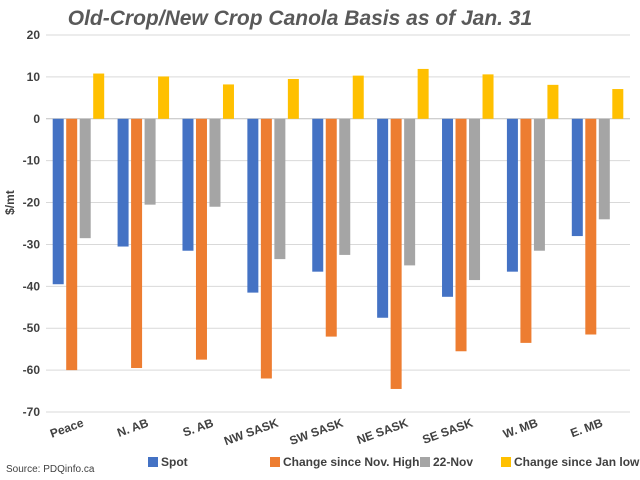  What do you see at coordinates (461, 235) in the screenshot?
I see `bar-change-since-nov-high-se-sask` at bounding box center [461, 235].